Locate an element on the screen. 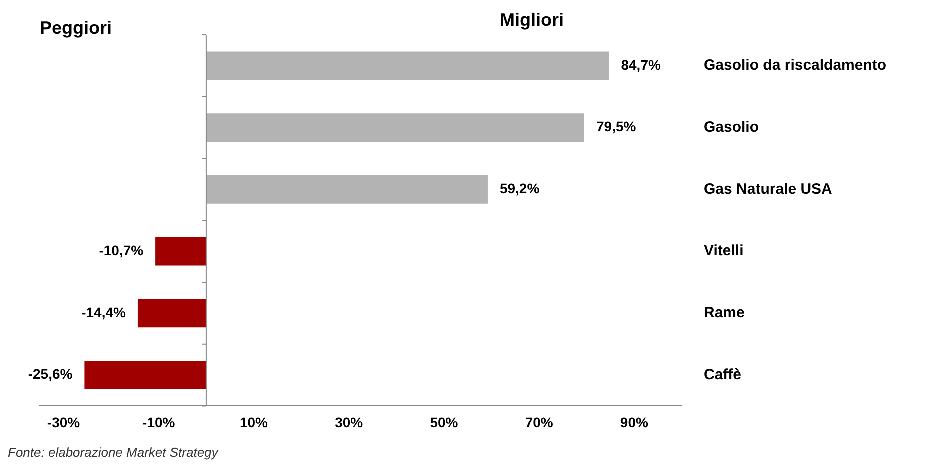  data-label: 59,2% is located at coordinates (520, 188).